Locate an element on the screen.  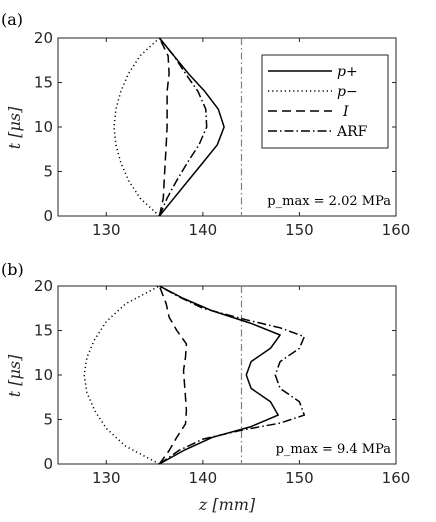
panel-a-x-tick-label: 130 is located at coordinates (106, 230).